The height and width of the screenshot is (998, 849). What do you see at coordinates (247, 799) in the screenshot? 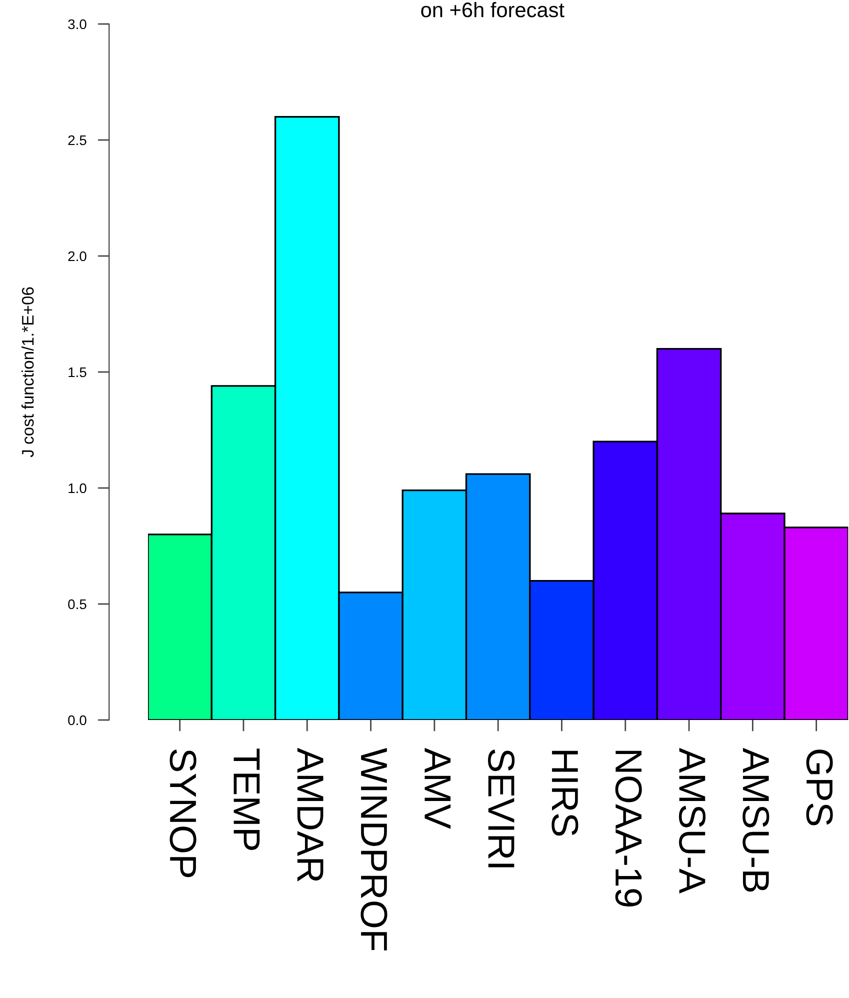
I see `x-tick-label: TEMP` at bounding box center [247, 799].